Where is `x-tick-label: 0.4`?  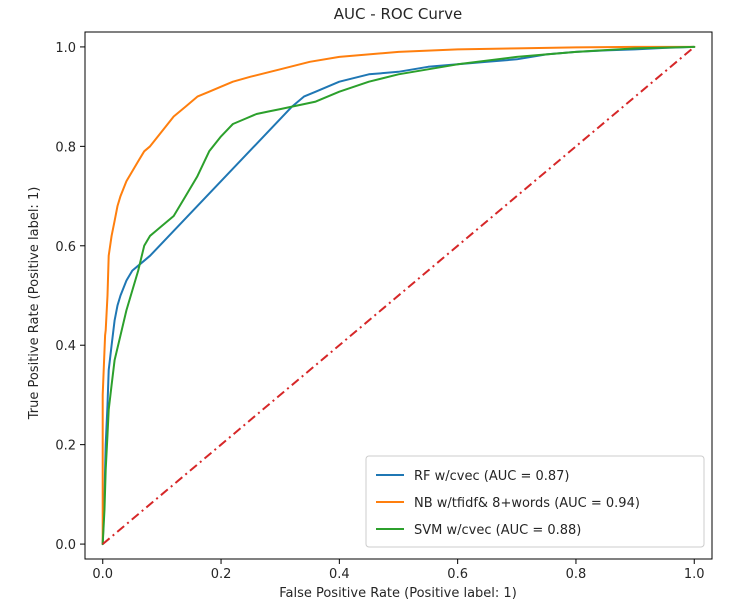 x-tick-label: 0.4 is located at coordinates (339, 574).